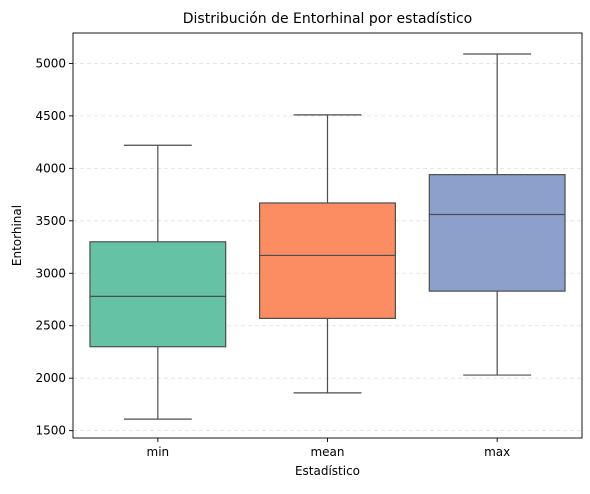 Image resolution: width=590 pixels, height=494 pixels. Describe the element at coordinates (50, 431) in the screenshot. I see `y-tick-label: 1500` at that location.